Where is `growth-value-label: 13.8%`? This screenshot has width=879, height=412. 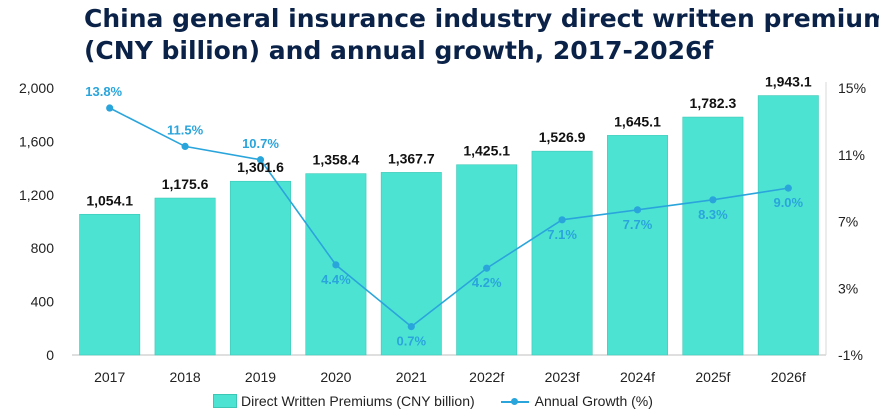
growth-value-label: 13.8% is located at coordinates (103, 91).